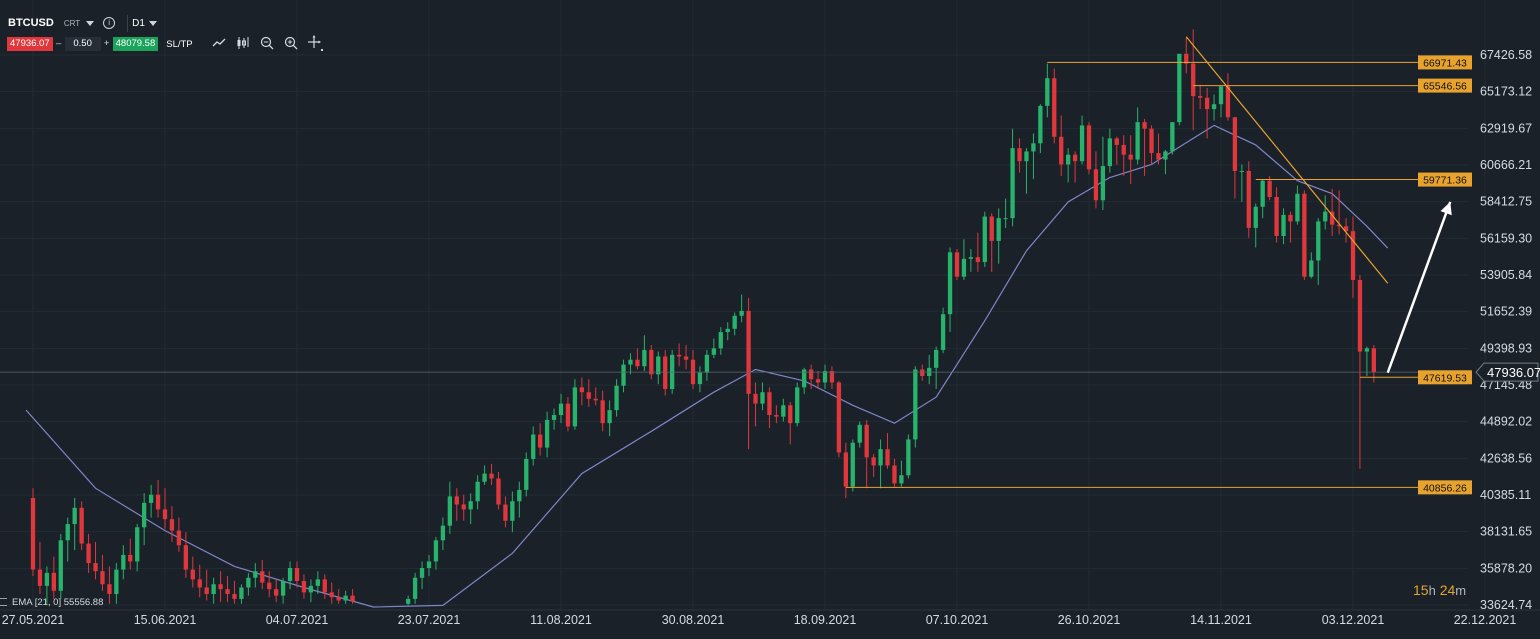  What do you see at coordinates (1506, 55) in the screenshot?
I see `price-tick-label: 67426.58` at bounding box center [1506, 55].